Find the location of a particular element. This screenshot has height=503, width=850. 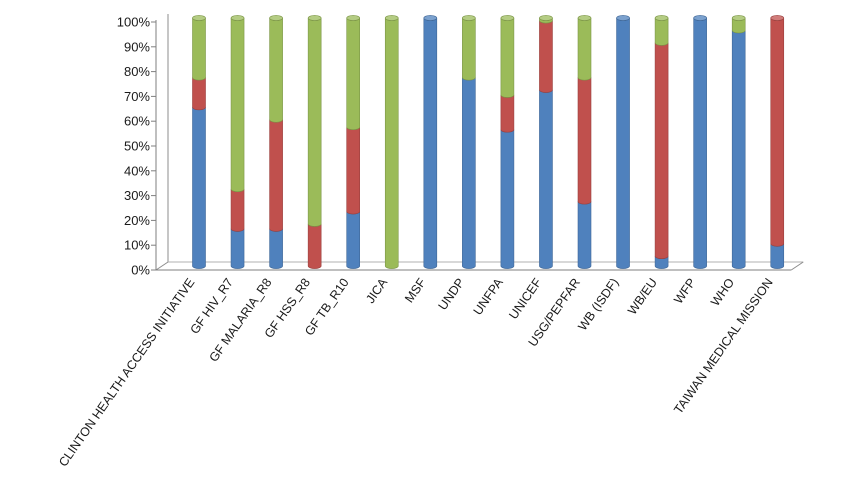

y-tick-label: 70% is located at coordinates (137, 96).